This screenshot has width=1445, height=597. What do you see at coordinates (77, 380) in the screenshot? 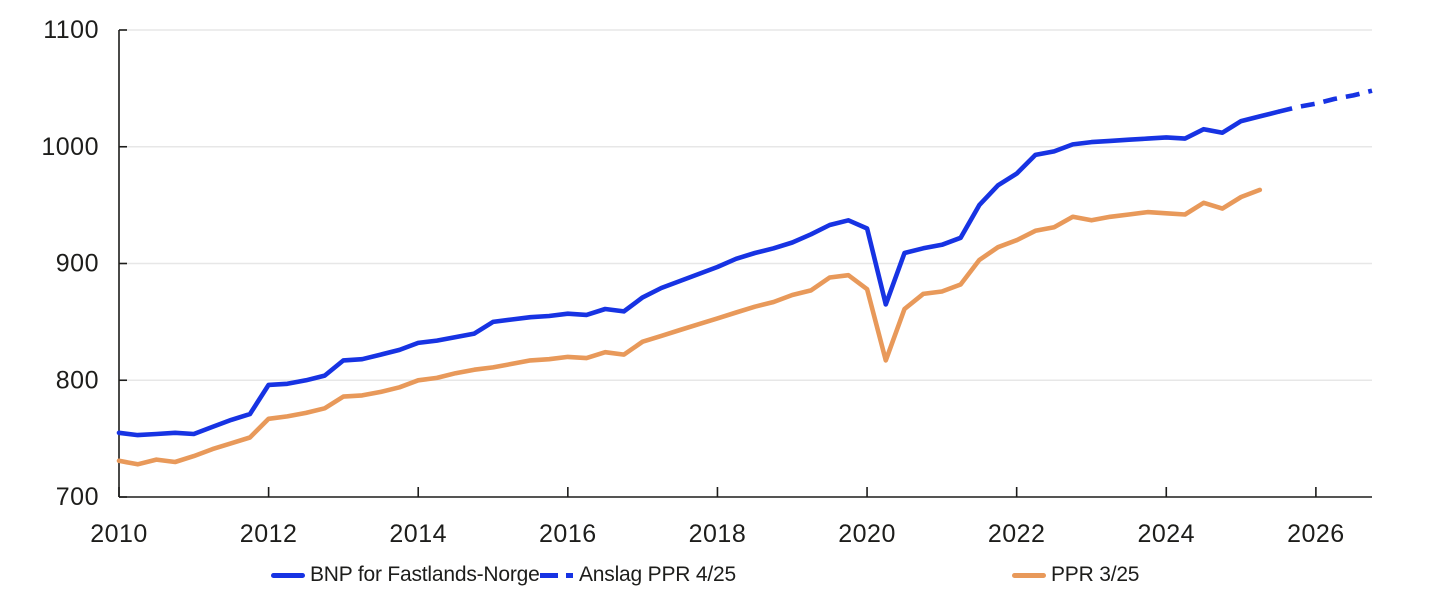
I see `y-tick-label: 800` at bounding box center [77, 380].